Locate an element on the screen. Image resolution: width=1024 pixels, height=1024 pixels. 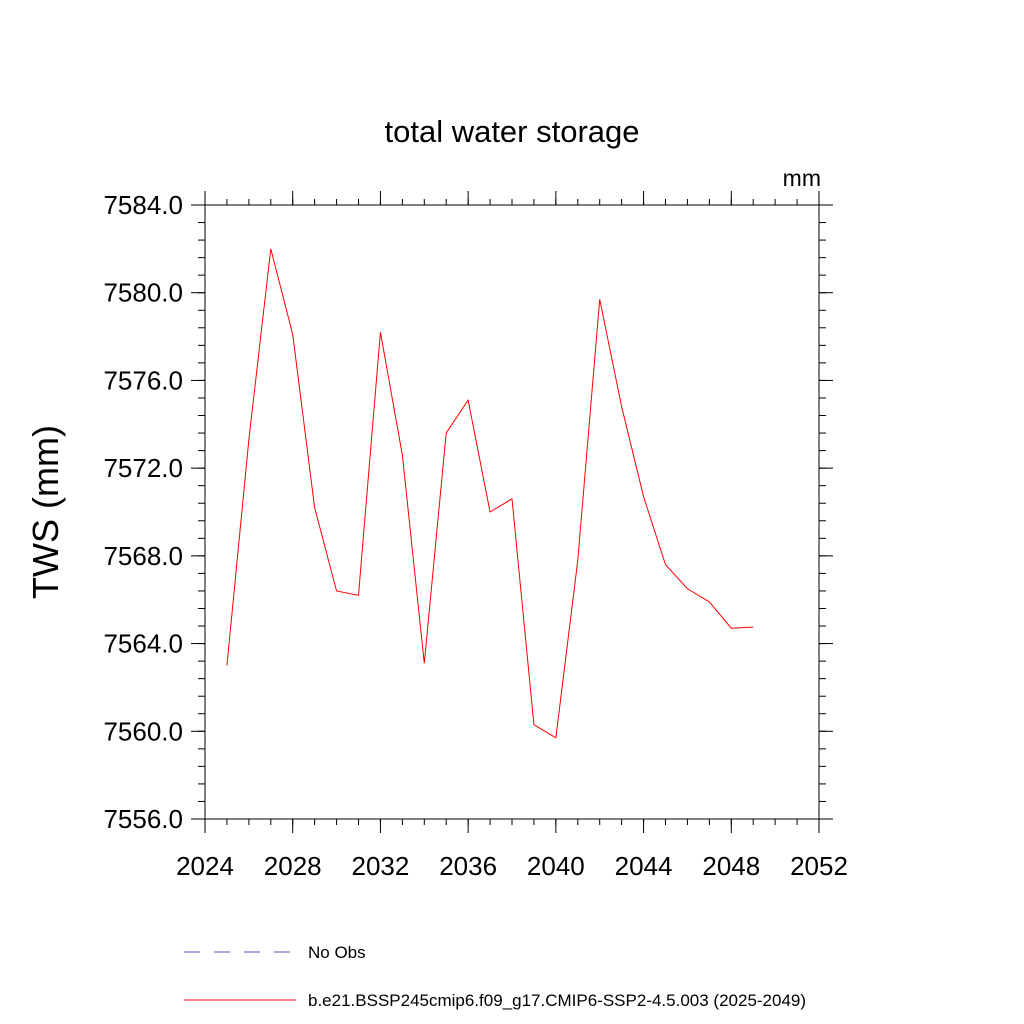
x-tick-label: 2040 is located at coordinates (556, 866).